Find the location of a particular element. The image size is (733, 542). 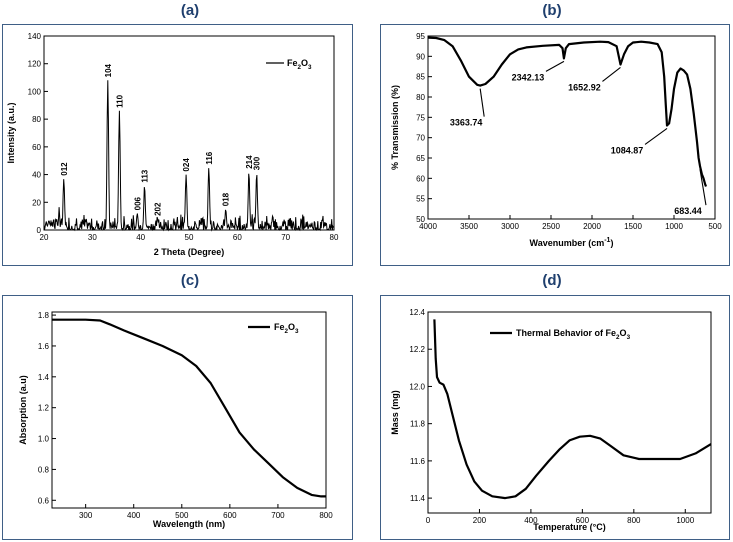

chart-b-series-line is located at coordinates (567, 111).